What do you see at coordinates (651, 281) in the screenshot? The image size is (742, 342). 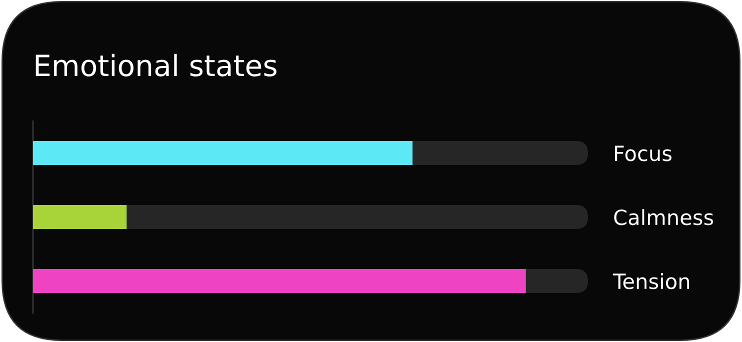 I see `y-tick-label: Tension` at bounding box center [651, 281].